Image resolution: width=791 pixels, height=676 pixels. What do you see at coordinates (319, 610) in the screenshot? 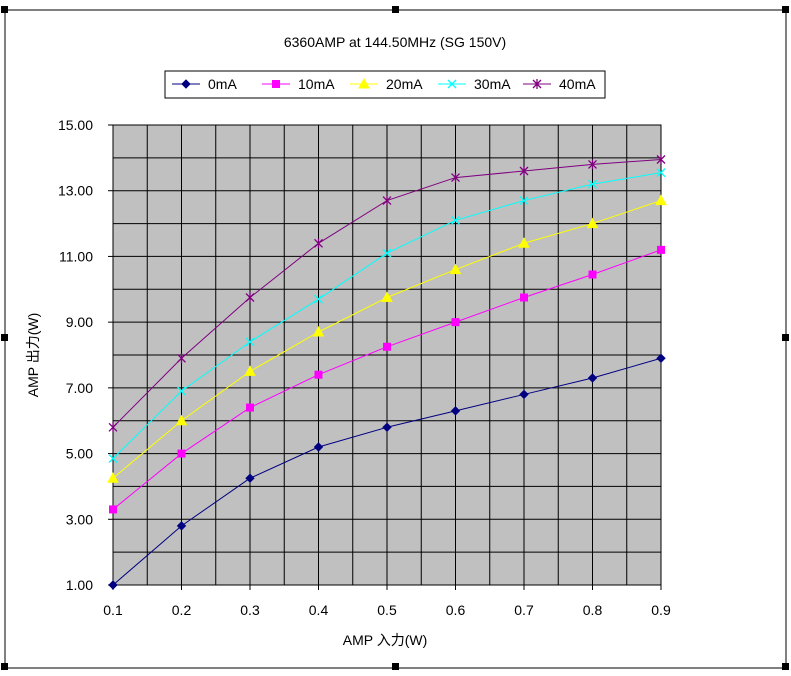
I see `x-tick-label: 0.4` at bounding box center [319, 610].